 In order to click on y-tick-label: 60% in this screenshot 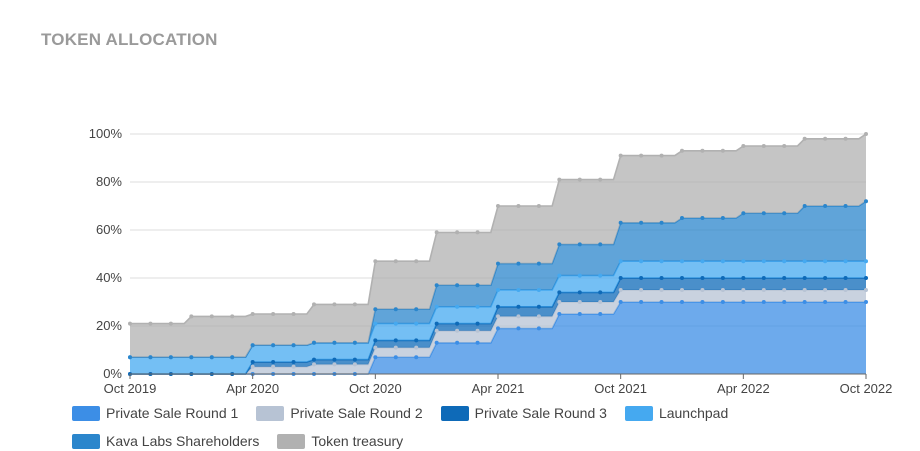, I will do `click(109, 229)`.